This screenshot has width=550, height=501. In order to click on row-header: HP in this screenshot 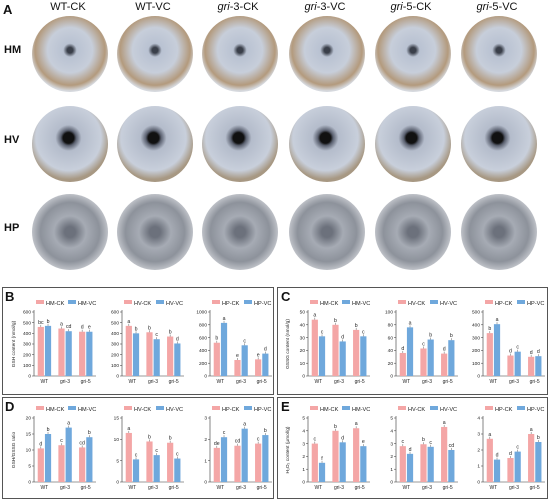, I will do `click(12, 228)`.